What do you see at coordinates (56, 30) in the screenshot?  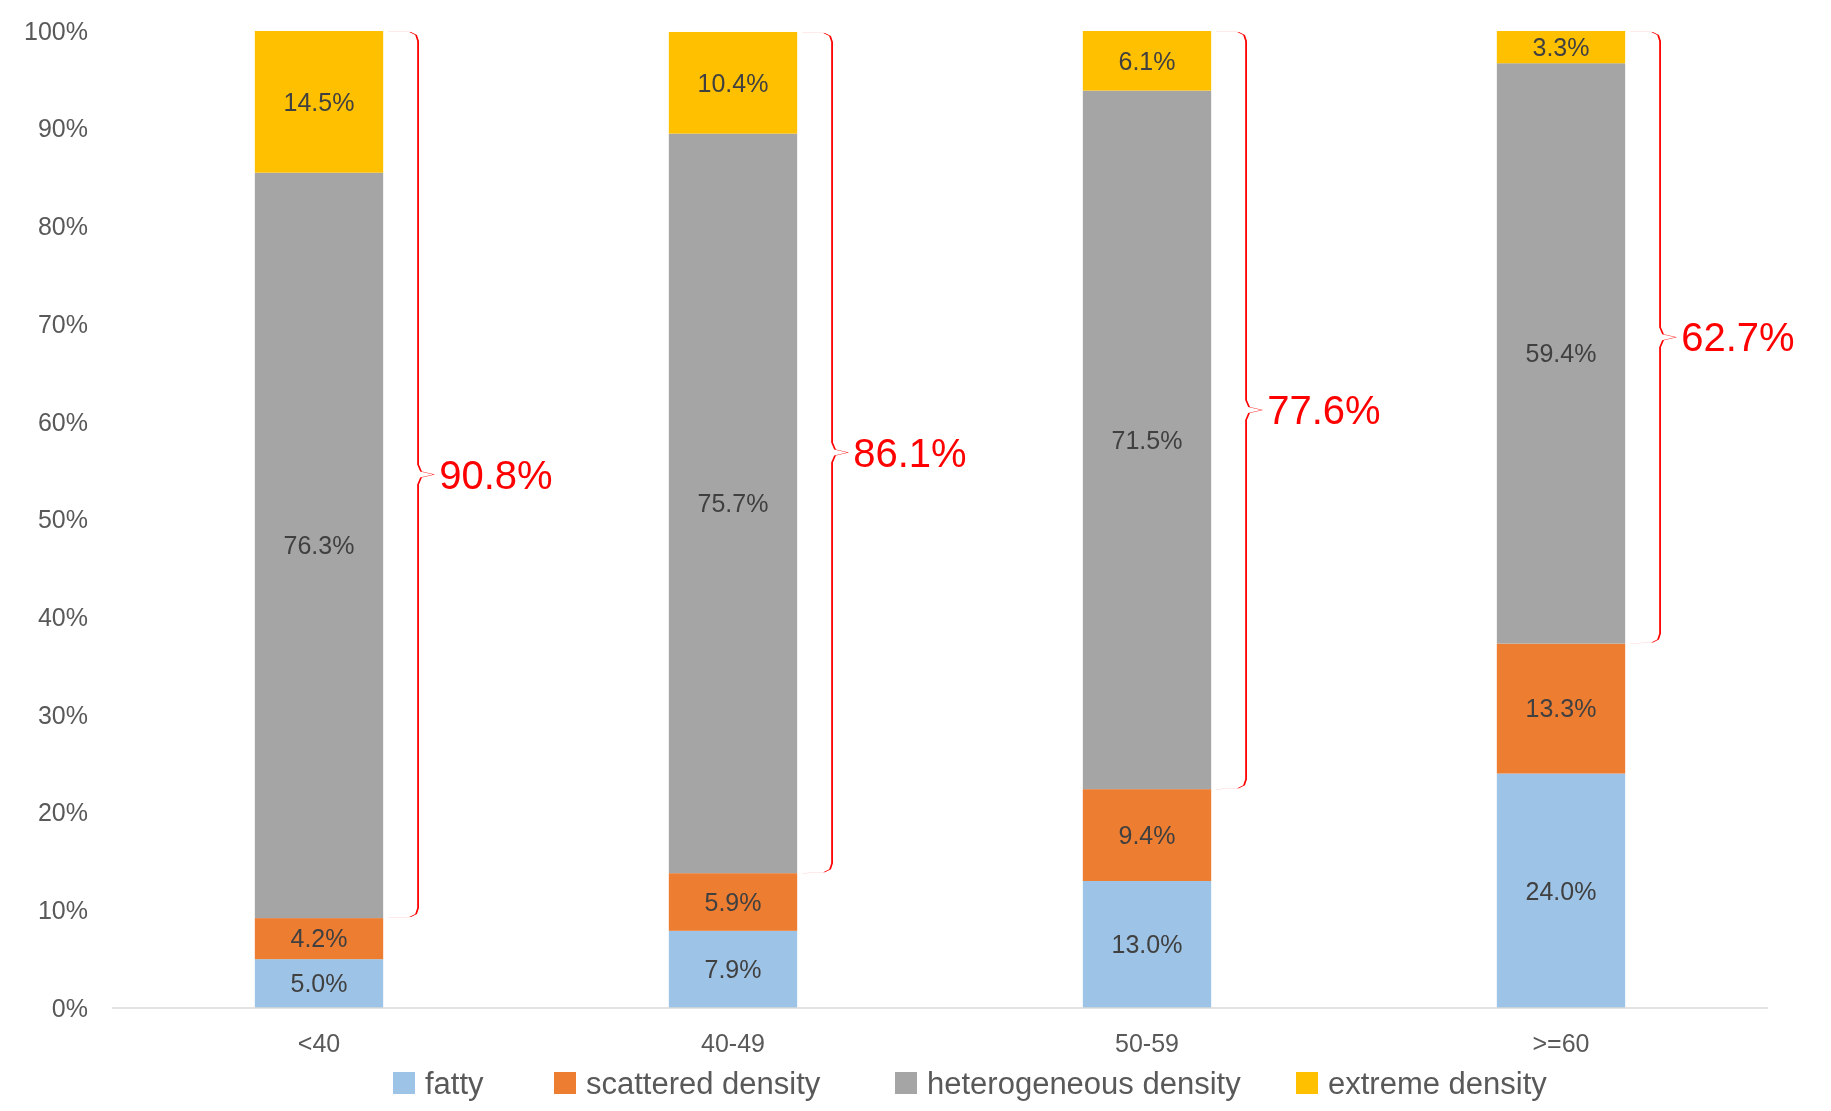 I see `y-tick-label: 100%` at bounding box center [56, 30].